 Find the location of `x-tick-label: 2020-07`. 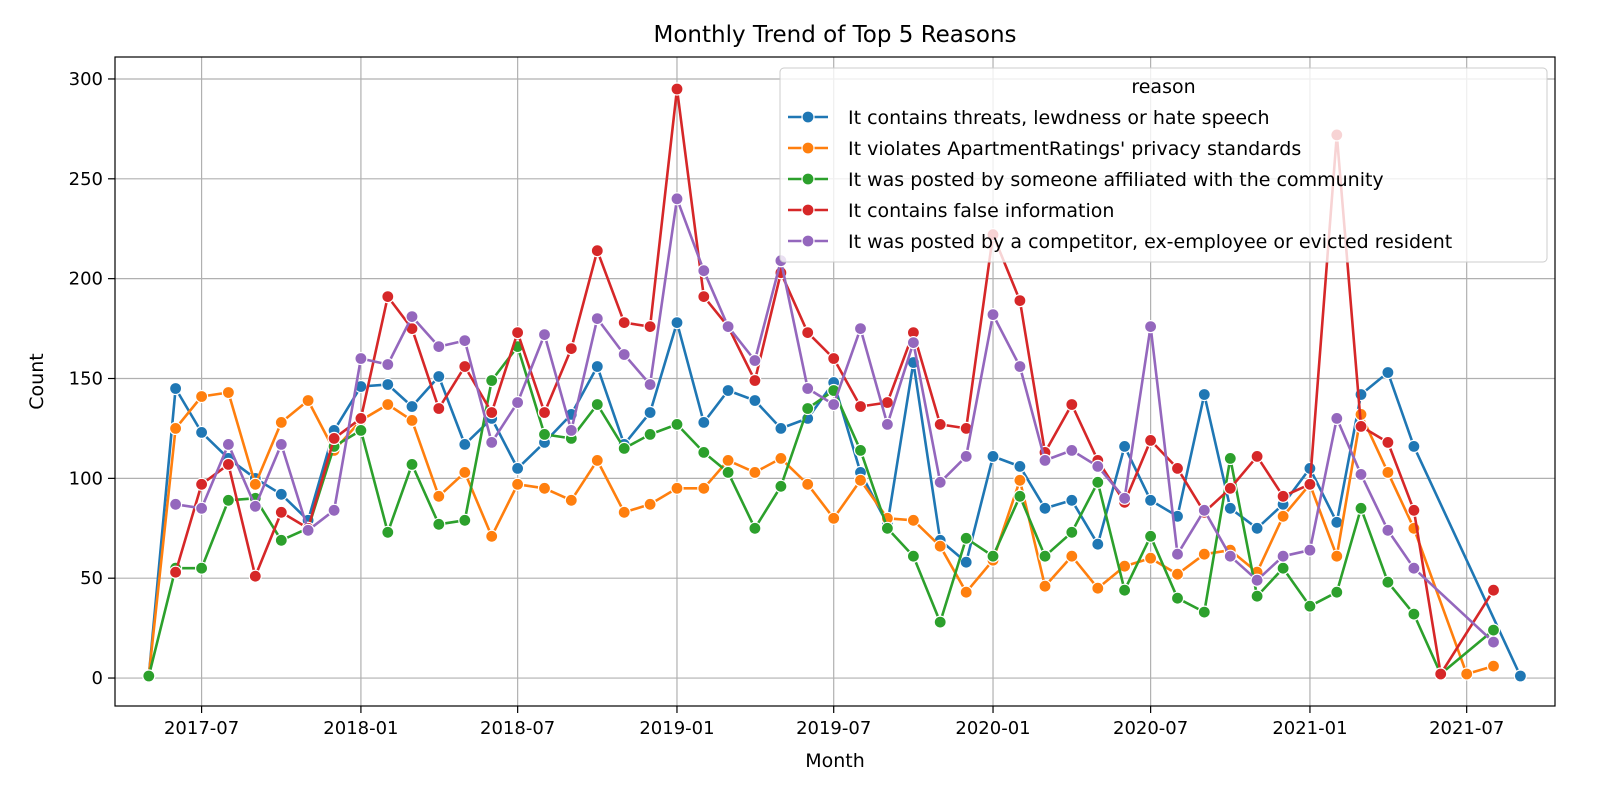

x-tick-label: 2020-07 is located at coordinates (1150, 728).